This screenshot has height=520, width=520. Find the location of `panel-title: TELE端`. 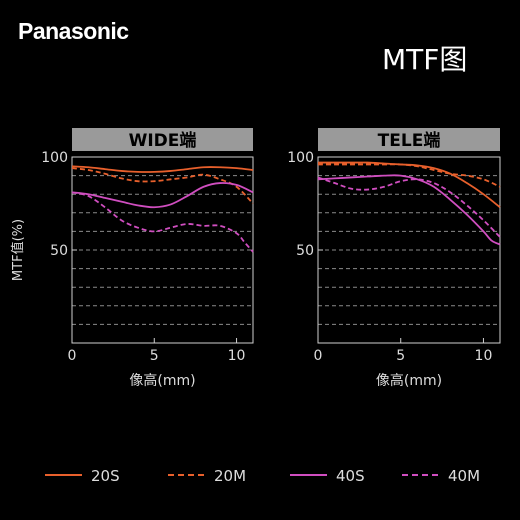

panel-title: TELE端 is located at coordinates (409, 140).